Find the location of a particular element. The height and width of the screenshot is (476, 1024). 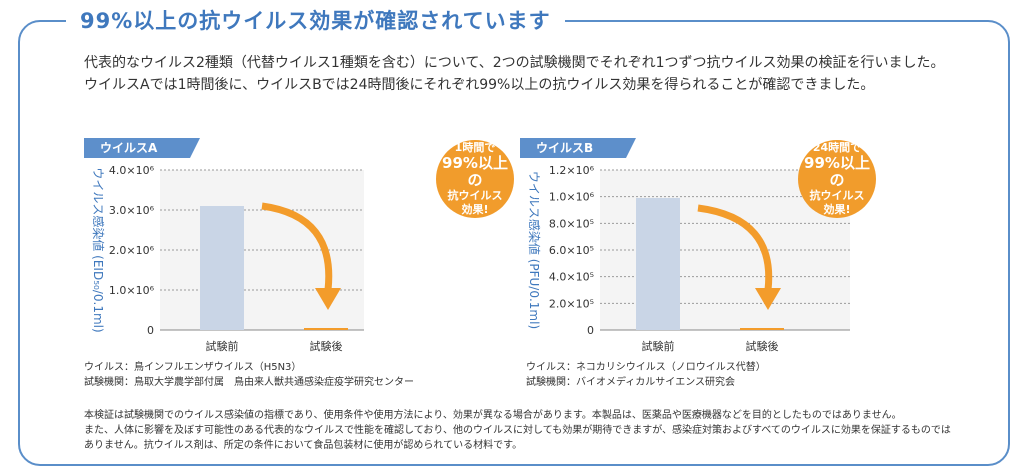

chart-a-badge-line-1: 1時間で is located at coordinates (475, 147).